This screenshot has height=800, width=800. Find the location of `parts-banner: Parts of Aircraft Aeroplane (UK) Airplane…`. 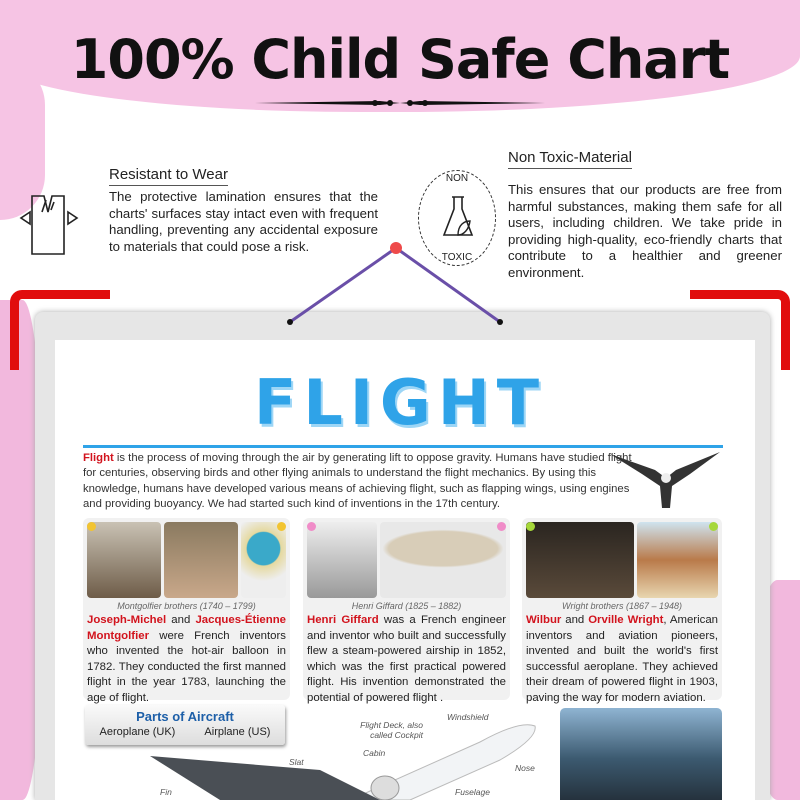

parts-banner: Parts of Aircraft Aeroplane (UK) Airplane… is located at coordinates (185, 725).